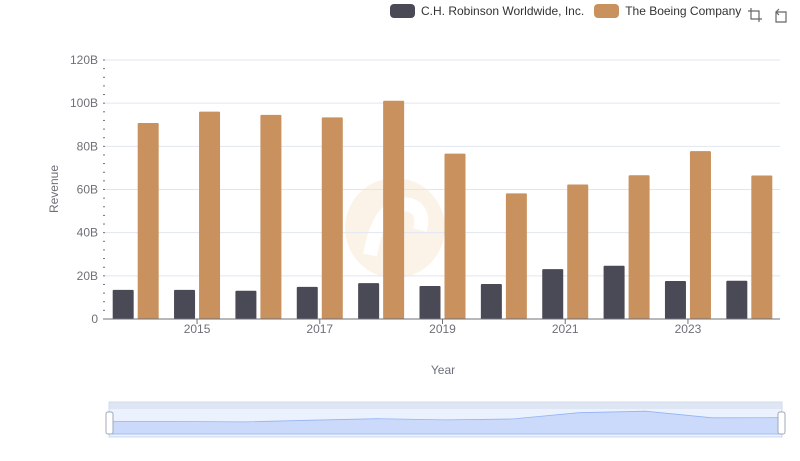 This screenshot has height=461, width=800. I want to click on bar-ch-robinson-2019, so click(430, 302).